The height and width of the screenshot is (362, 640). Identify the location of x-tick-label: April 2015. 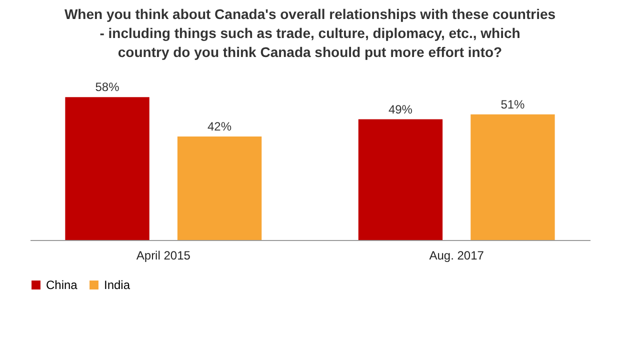
(163, 255).